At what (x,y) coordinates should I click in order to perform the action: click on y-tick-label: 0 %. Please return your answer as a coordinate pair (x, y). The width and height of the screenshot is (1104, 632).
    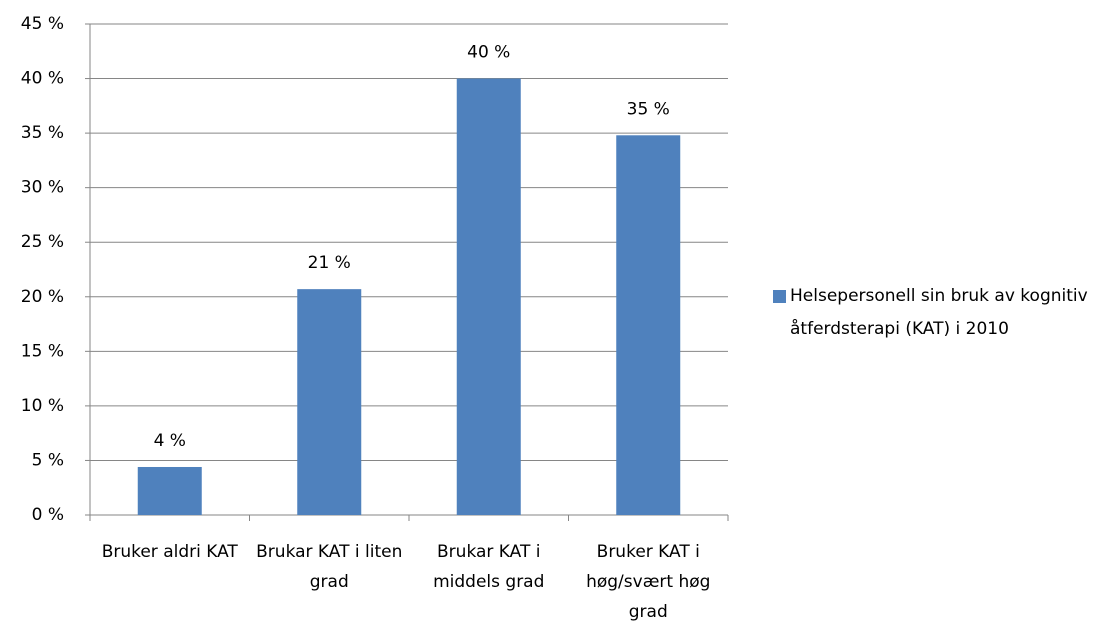
    Looking at the image, I should click on (48, 515).